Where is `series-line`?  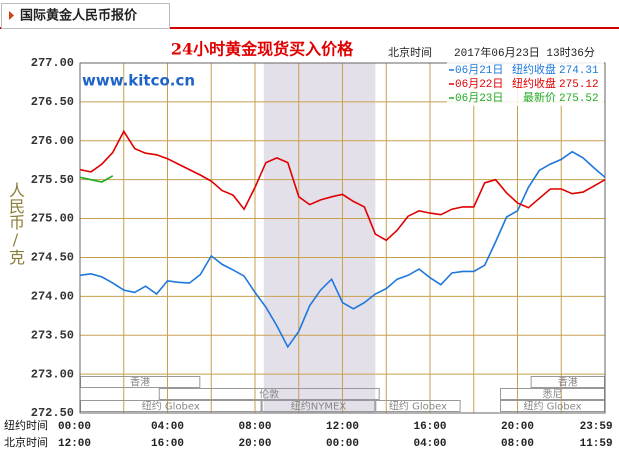 series-line is located at coordinates (96, 179).